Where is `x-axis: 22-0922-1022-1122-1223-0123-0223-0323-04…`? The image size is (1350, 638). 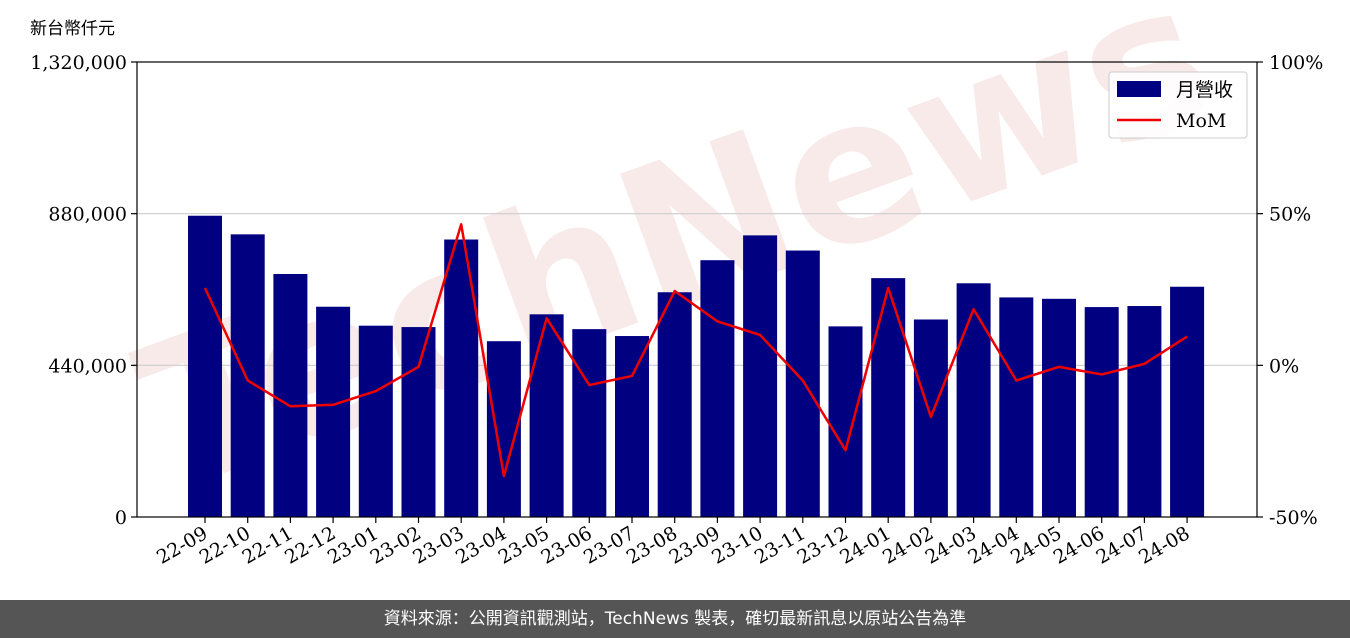 x-axis: 22-0922-1022-1122-1223-0123-0223-0323-04… is located at coordinates (673, 543).